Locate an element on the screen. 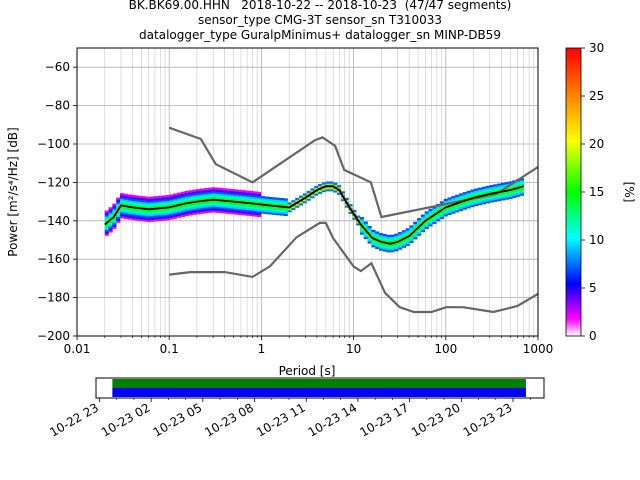 The height and width of the screenshot is (480, 640). time-tick-label: 10-23 23 is located at coordinates (488, 419).